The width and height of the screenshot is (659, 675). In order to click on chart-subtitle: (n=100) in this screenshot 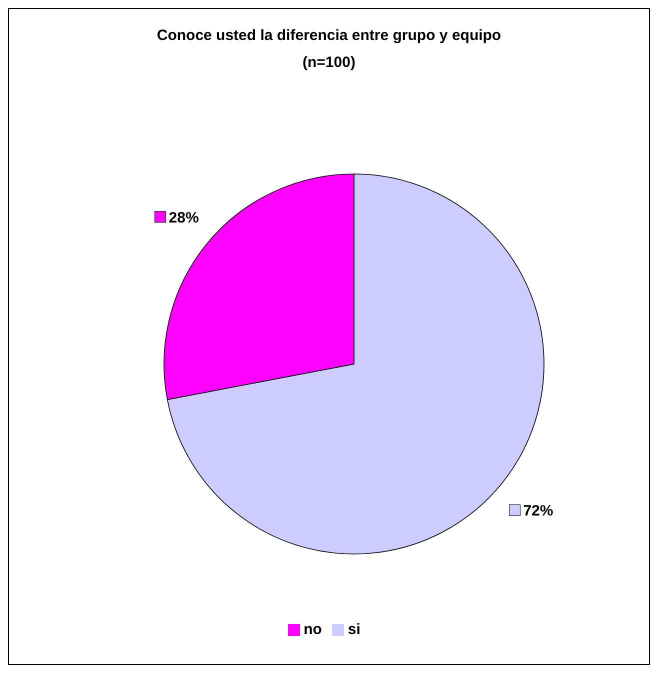, I will do `click(329, 62)`.